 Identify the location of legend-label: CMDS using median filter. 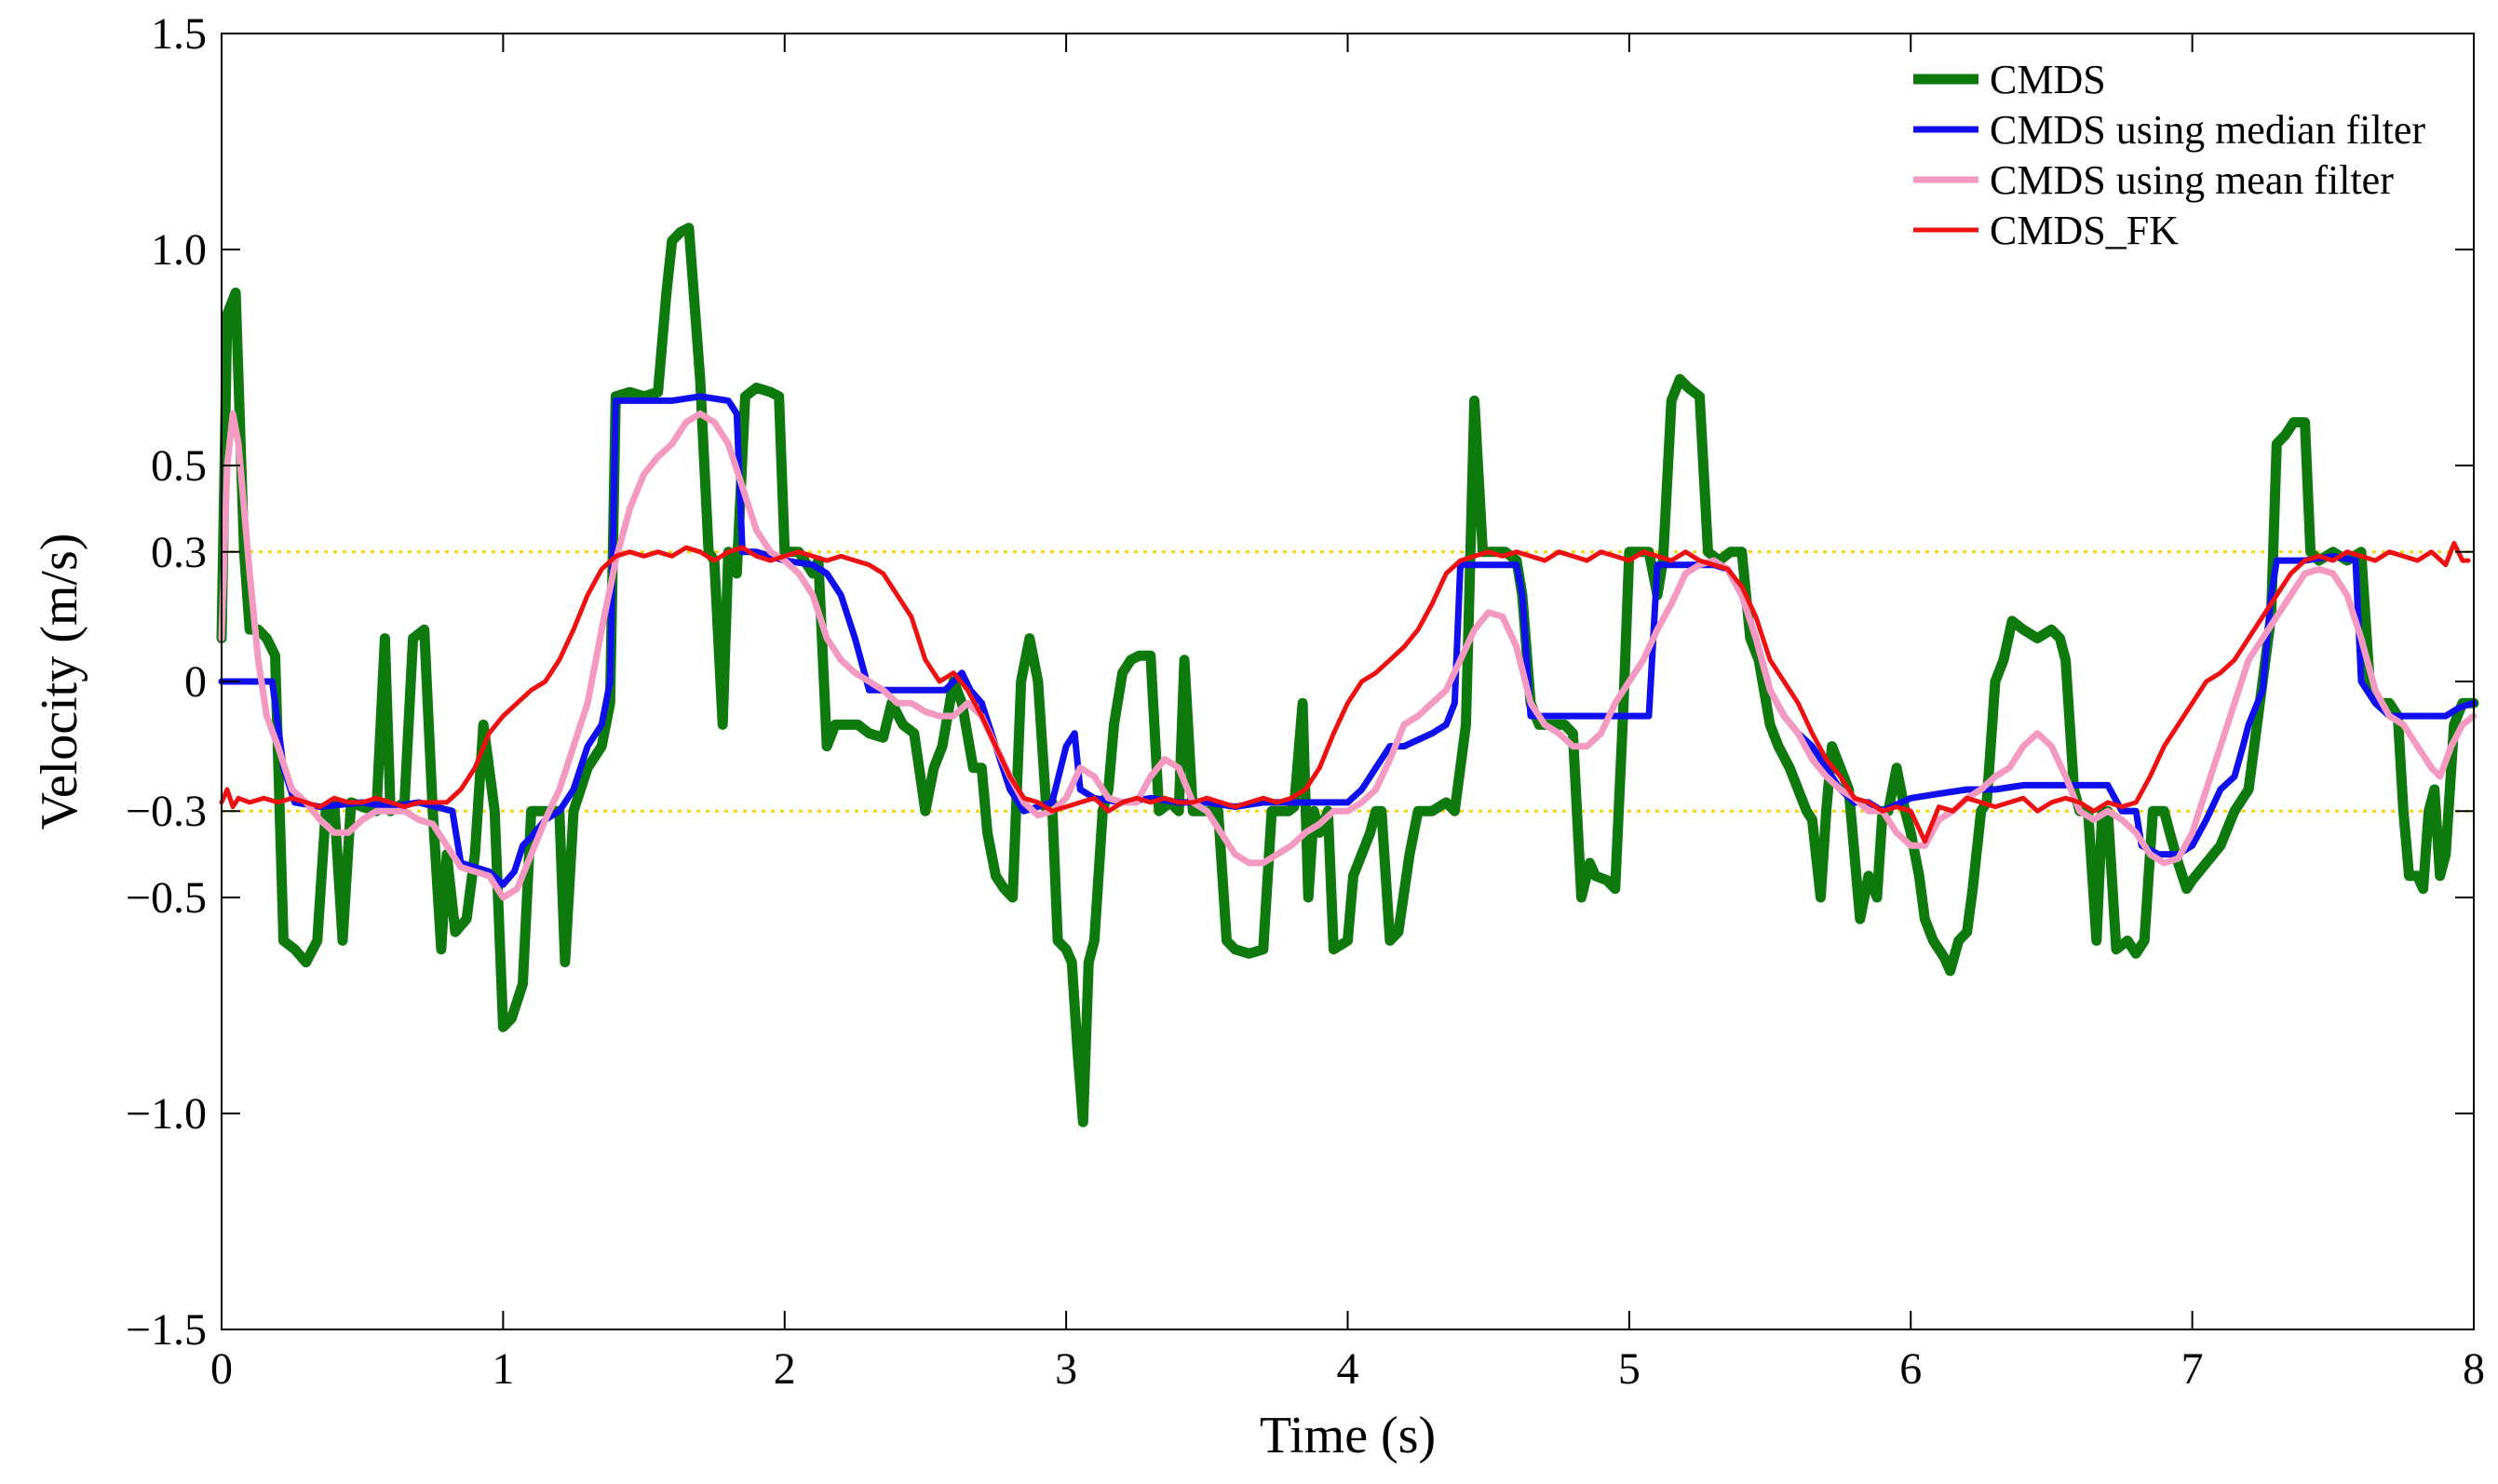
(2207, 130).